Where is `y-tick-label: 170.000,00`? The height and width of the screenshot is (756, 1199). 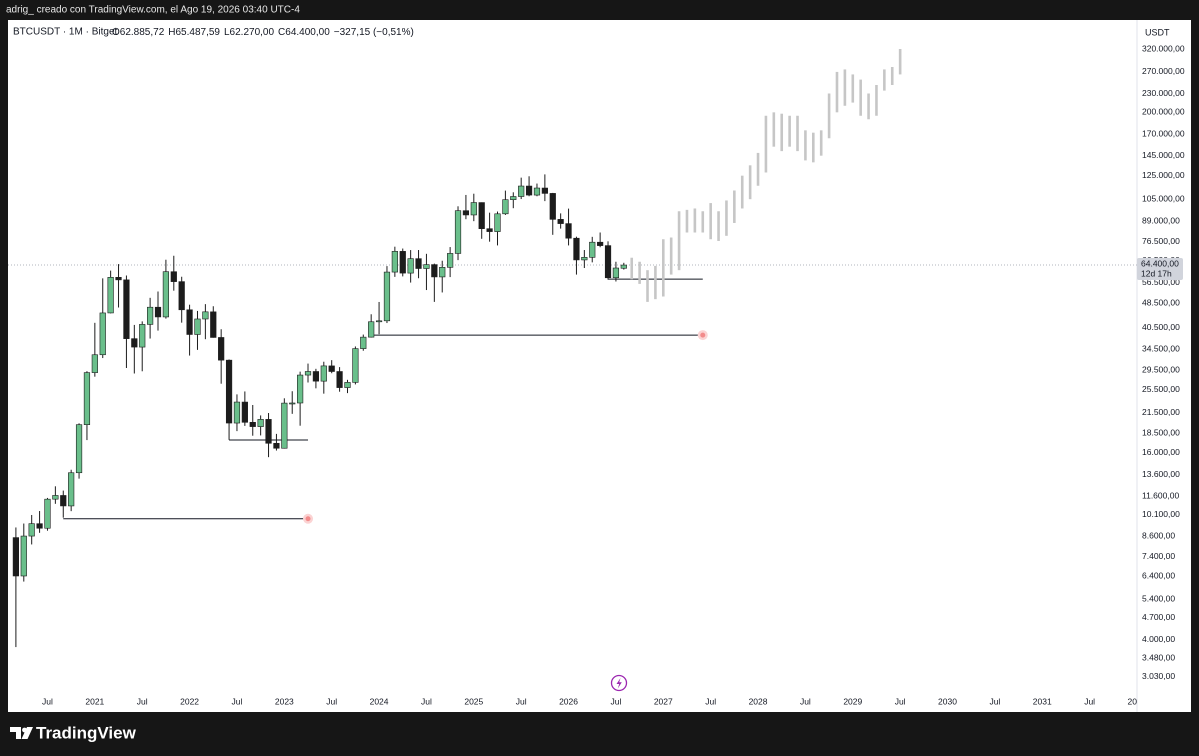 y-tick-label: 170.000,00 is located at coordinates (1163, 133).